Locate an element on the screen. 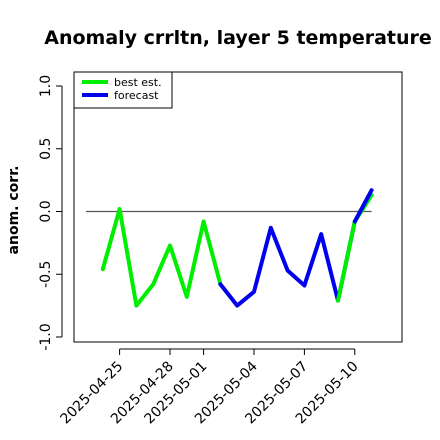 This screenshot has width=440, height=440. y-axis-label: anom. corr. is located at coordinates (14, 210).